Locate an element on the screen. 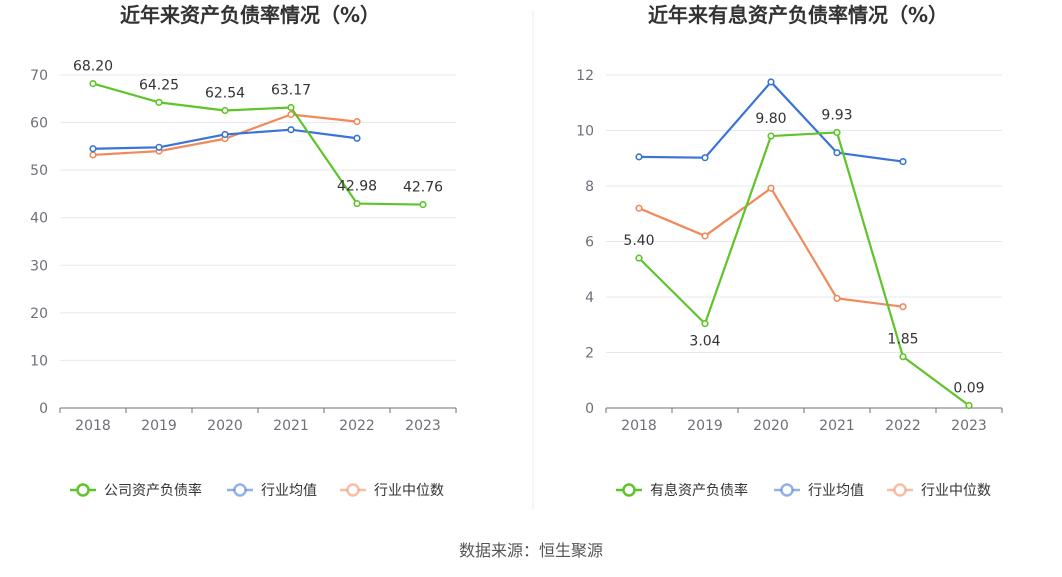  legend-item-0: 有息资产负债率 is located at coordinates (682, 490).